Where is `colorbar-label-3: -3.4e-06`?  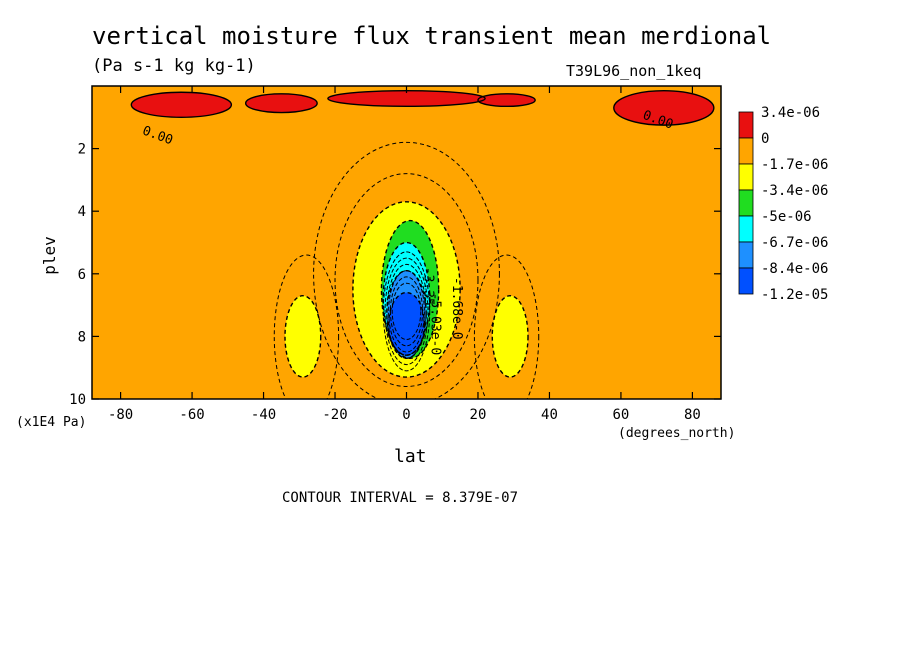 colorbar-label-3: -3.4e-06 is located at coordinates (794, 191).